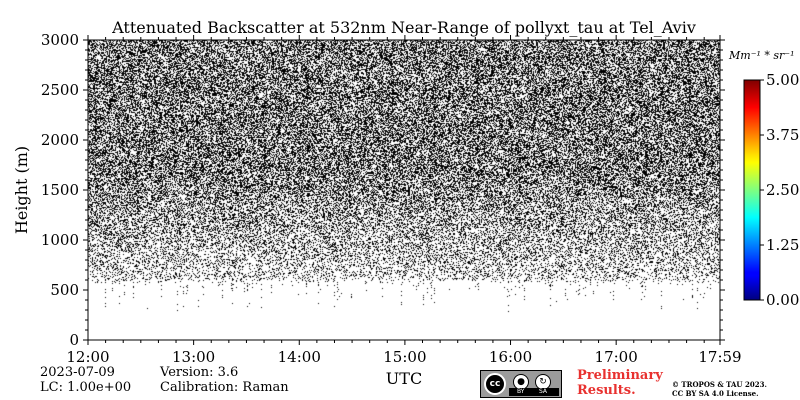 Image resolution: width=800 pixels, height=400 pixels. Describe the element at coordinates (715, 393) in the screenshot. I see `copyright-line-2: CC BY SA 4.0 License.` at that location.